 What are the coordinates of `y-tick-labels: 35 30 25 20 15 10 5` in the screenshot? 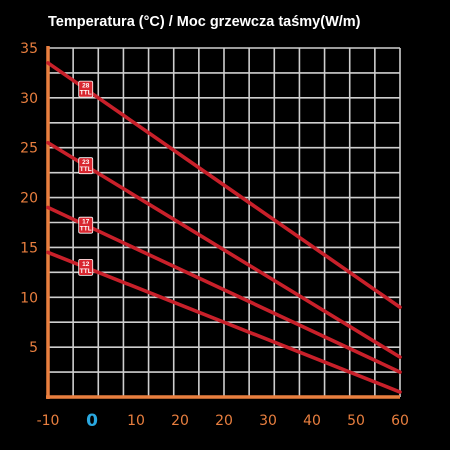 It's located at (29, 198).